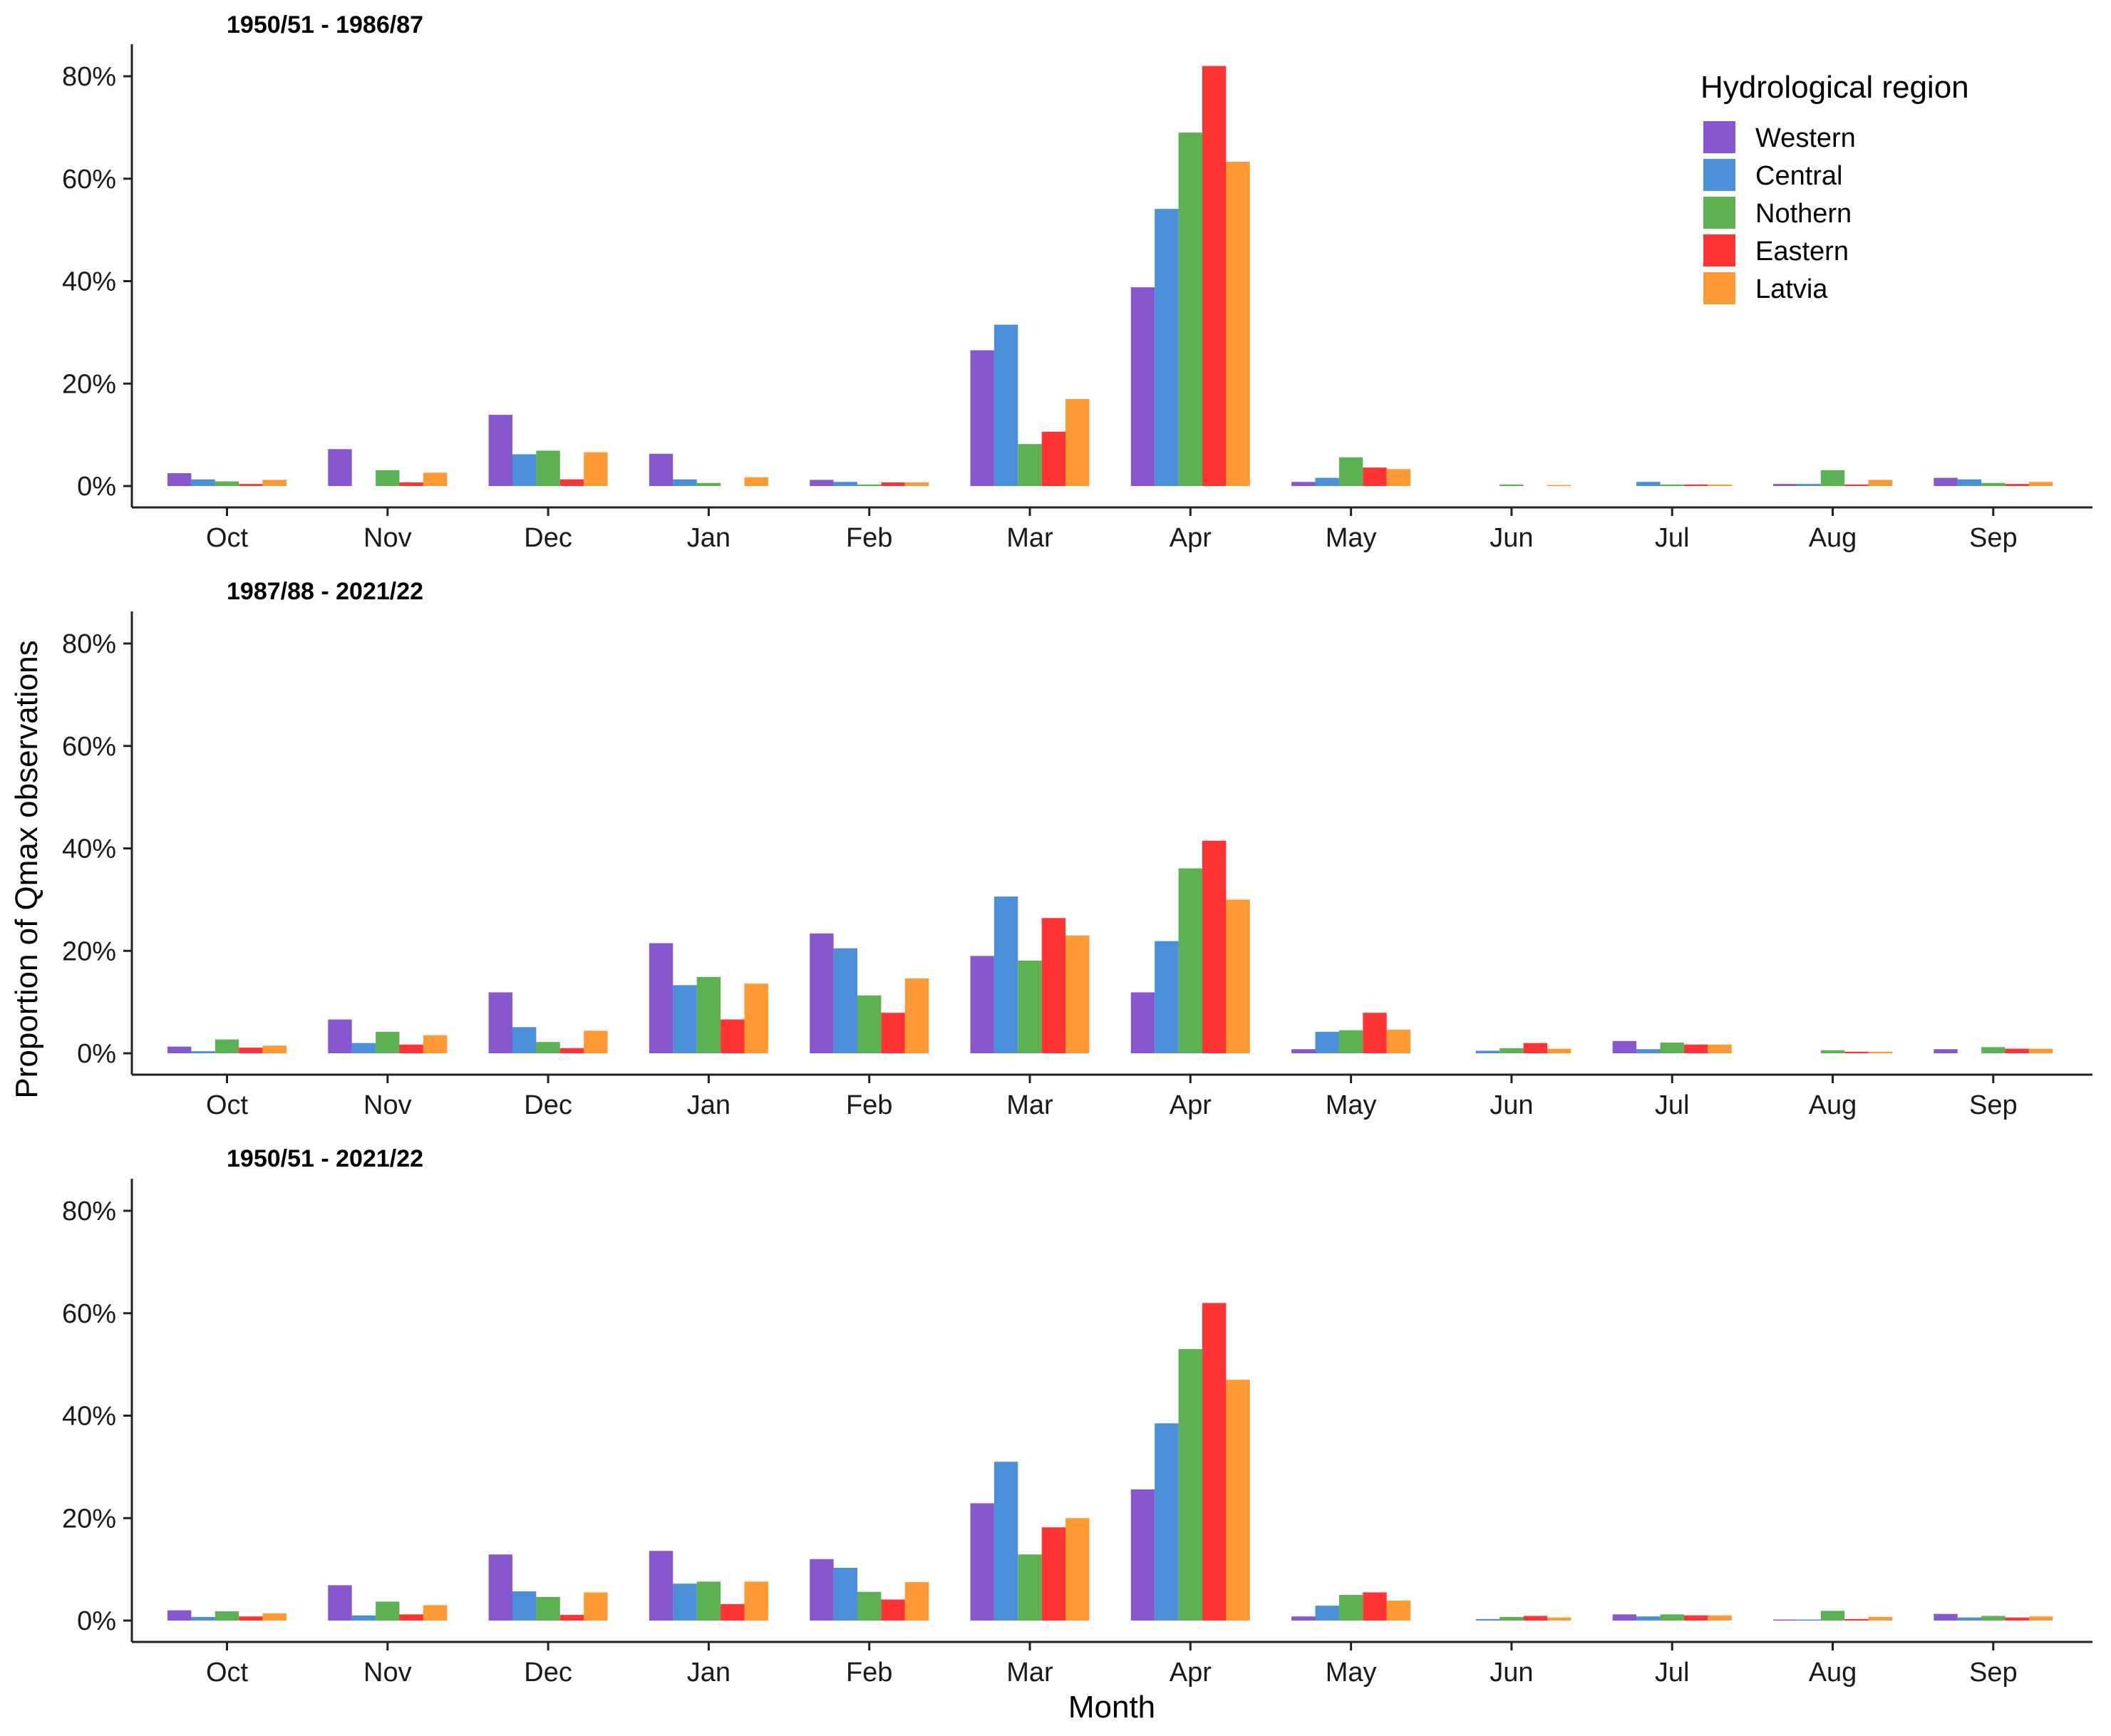  I want to click on y-tick-label: 80%, so click(89, 1211).